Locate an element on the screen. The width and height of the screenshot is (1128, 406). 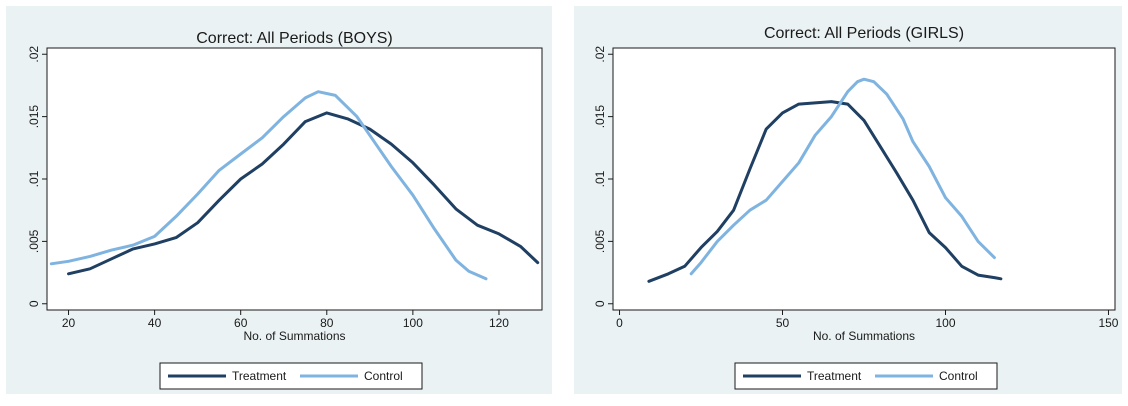
x-tick-label: 150 is located at coordinates (1108, 323).